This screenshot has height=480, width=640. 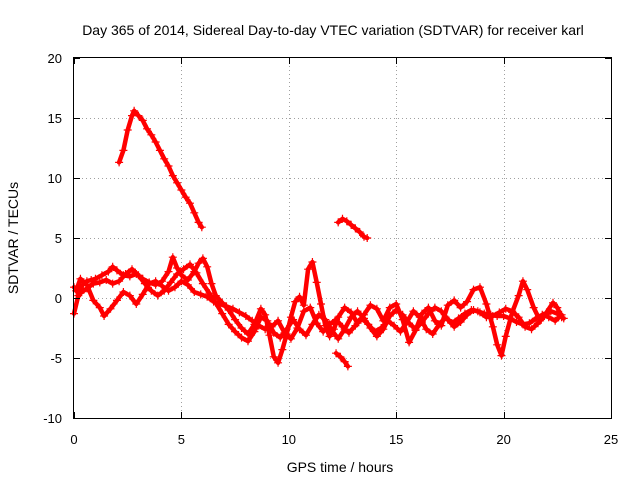 What do you see at coordinates (340, 467) in the screenshot?
I see `x-axis-label: GPS time / hours` at bounding box center [340, 467].